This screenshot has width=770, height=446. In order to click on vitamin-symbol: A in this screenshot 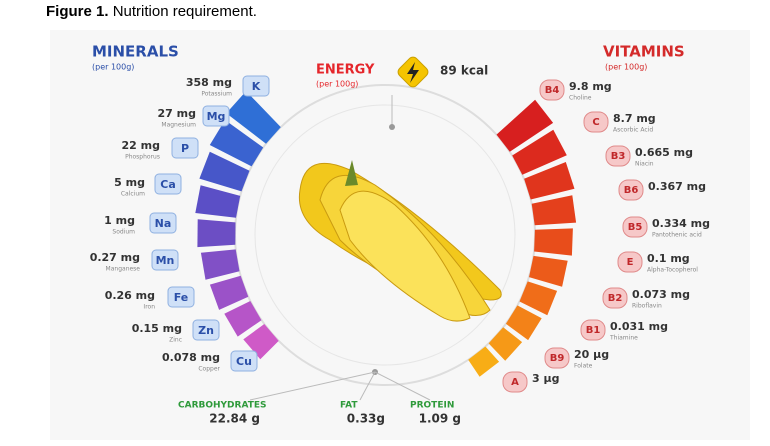, I will do `click(515, 382)`.